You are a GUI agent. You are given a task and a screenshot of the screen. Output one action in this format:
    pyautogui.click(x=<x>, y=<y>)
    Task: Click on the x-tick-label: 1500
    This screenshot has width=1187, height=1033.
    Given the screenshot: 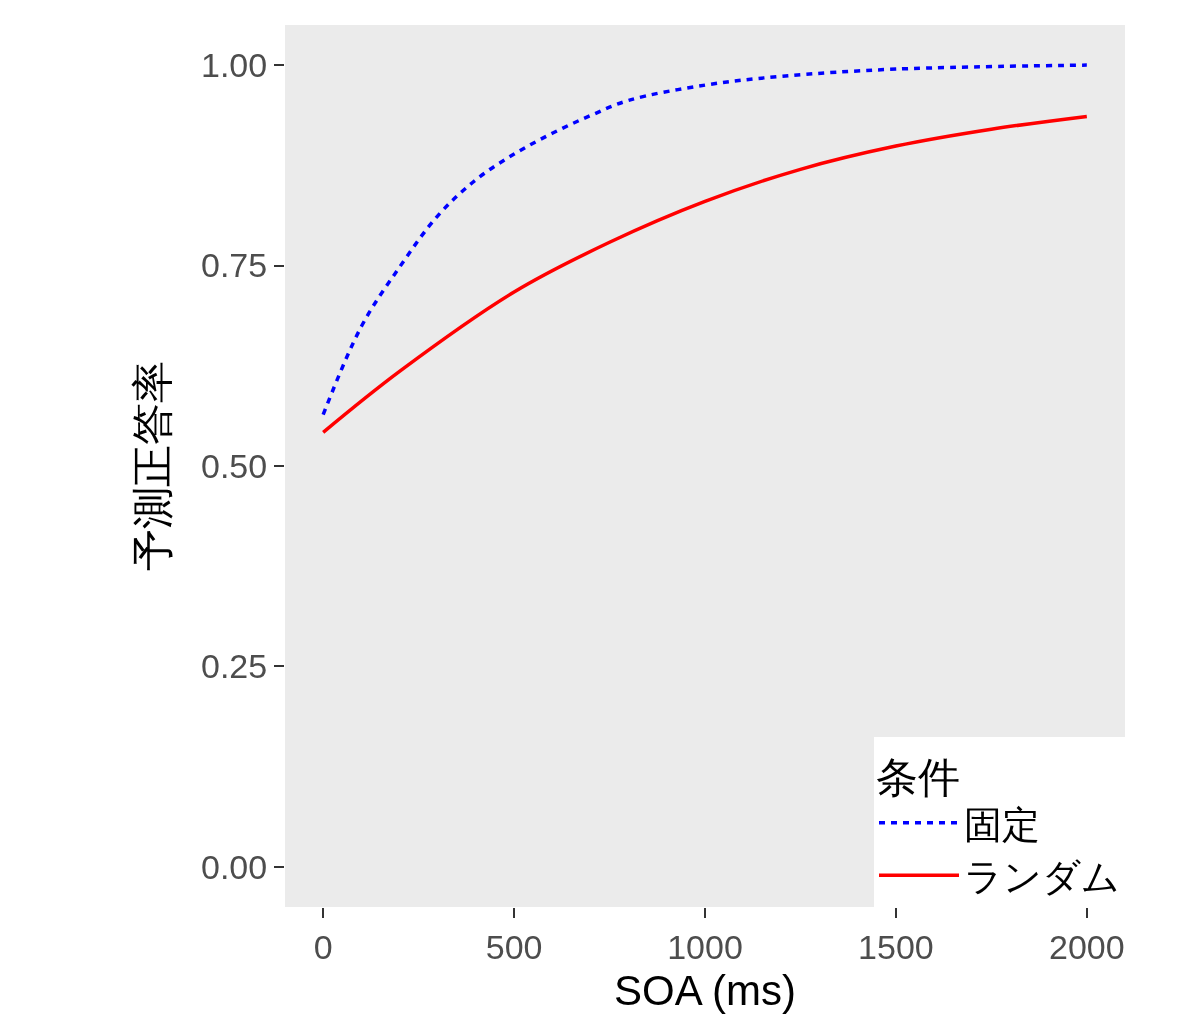 What is the action you would take?
    pyautogui.click(x=896, y=946)
    